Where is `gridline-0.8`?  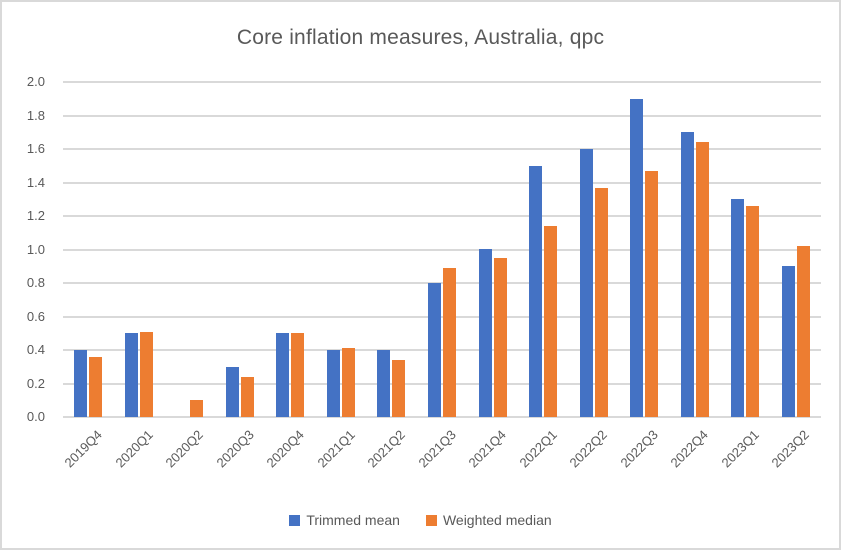 gridline-0.8 is located at coordinates (442, 283).